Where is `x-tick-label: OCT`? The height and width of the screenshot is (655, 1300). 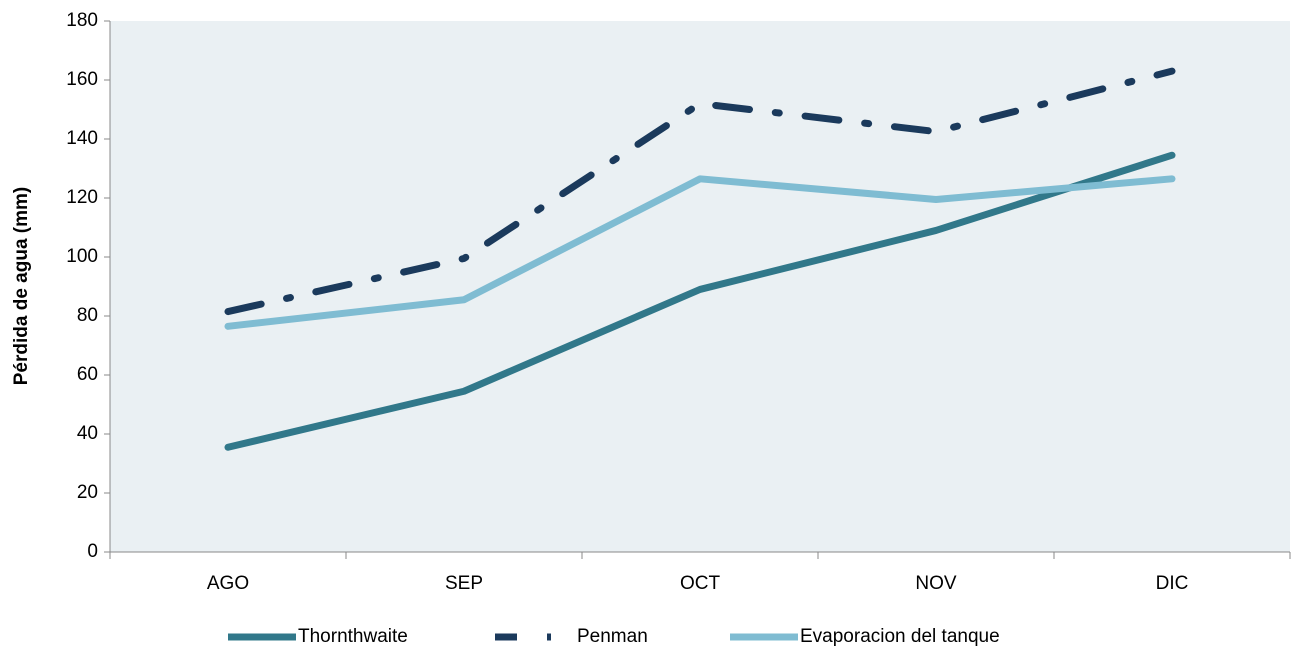 x-tick-label: OCT is located at coordinates (700, 583).